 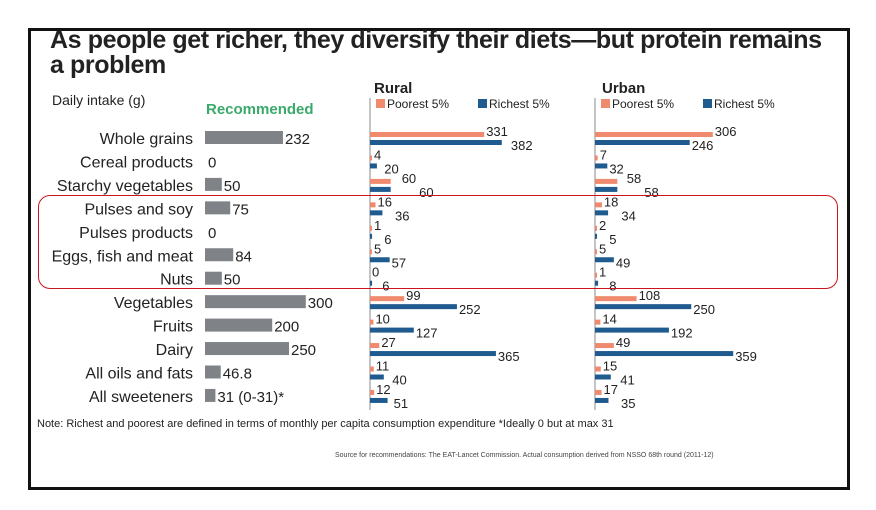 I want to click on category-label: Nuts, so click(x=176, y=280).